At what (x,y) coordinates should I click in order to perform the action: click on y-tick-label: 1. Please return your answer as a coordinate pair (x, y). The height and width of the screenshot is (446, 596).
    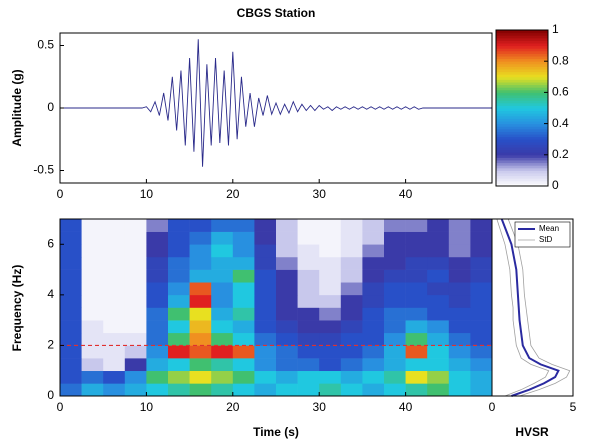
    Looking at the image, I should click on (555, 29).